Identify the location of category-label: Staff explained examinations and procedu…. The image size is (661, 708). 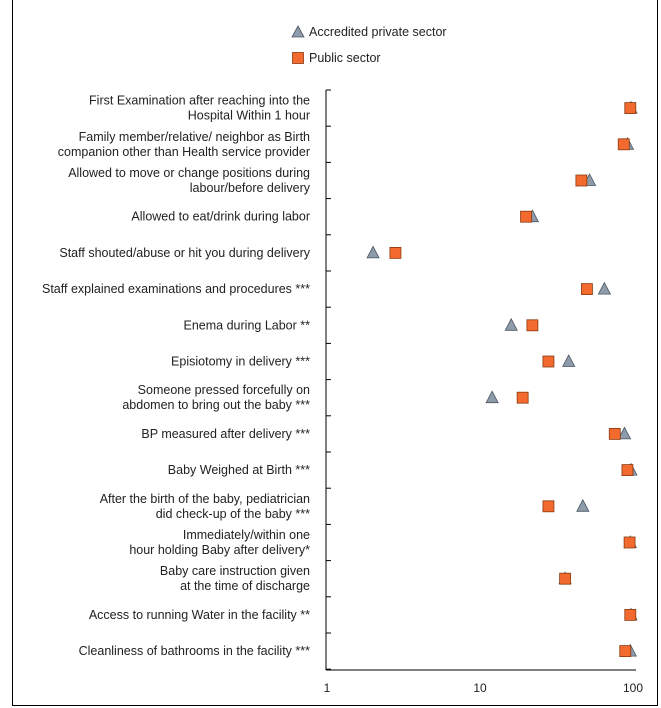
(176, 289).